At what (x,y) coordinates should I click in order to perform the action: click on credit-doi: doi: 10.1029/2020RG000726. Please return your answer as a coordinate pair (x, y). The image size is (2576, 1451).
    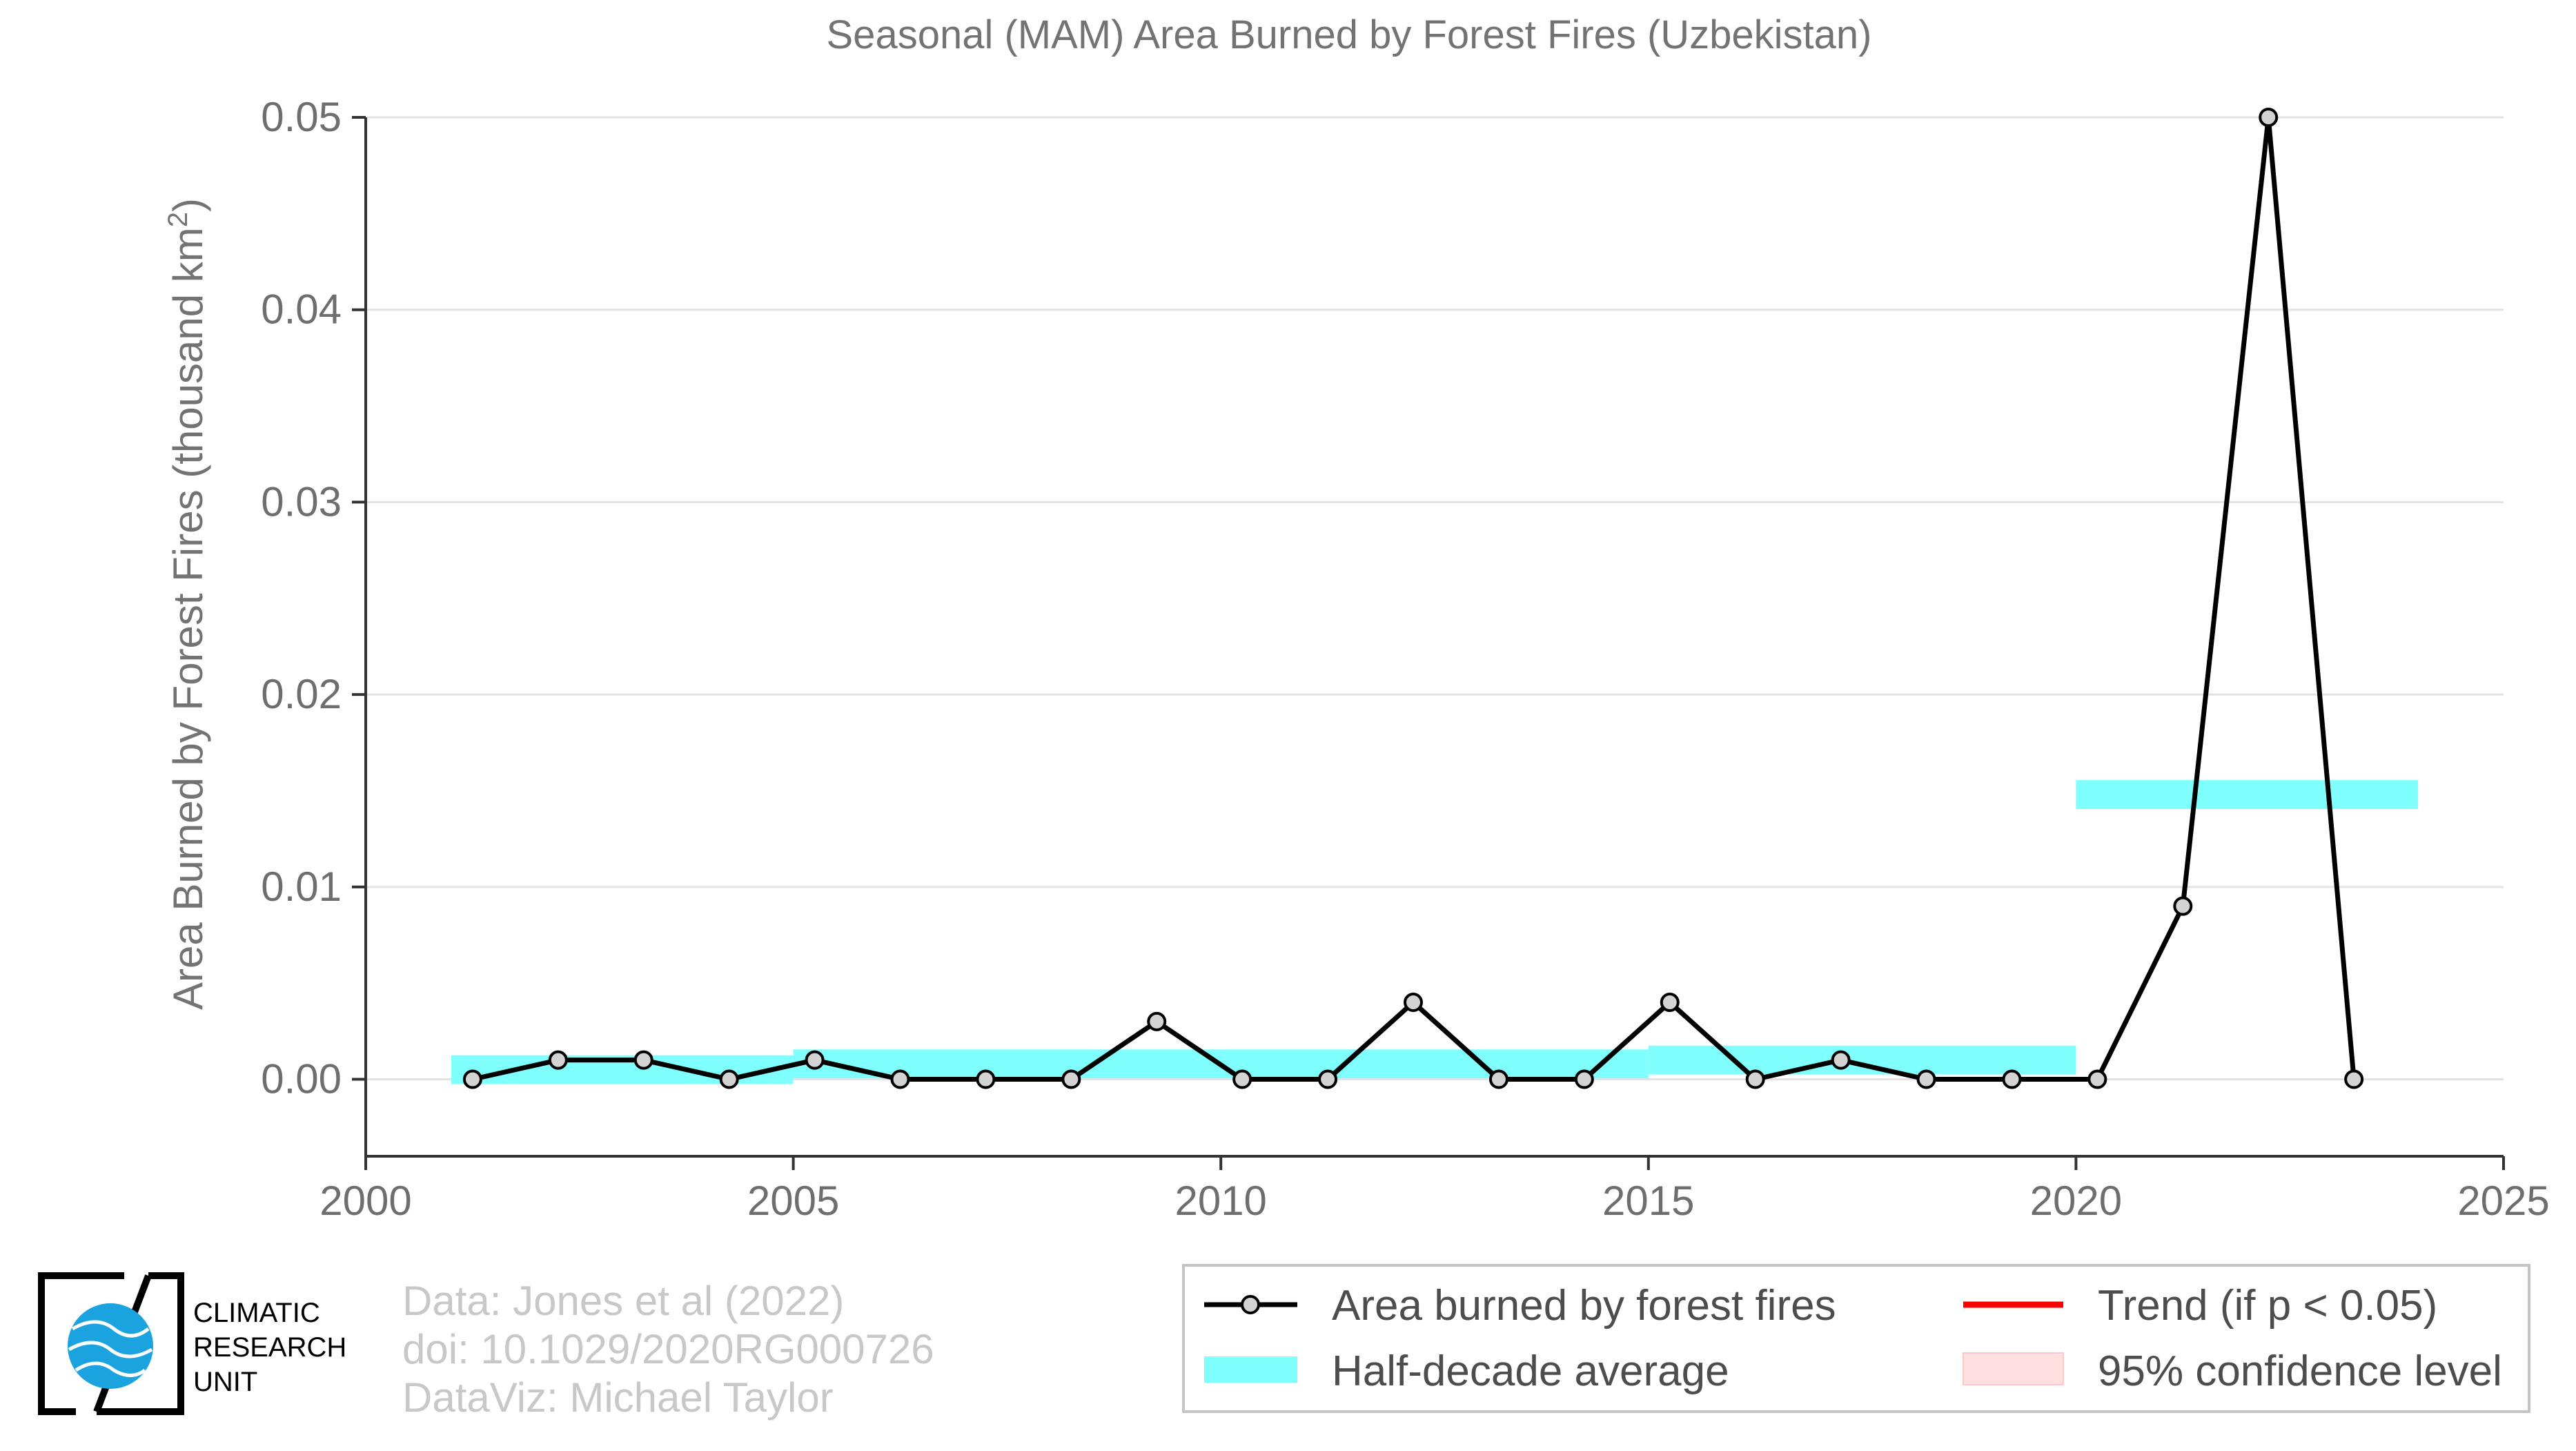
    Looking at the image, I should click on (668, 1349).